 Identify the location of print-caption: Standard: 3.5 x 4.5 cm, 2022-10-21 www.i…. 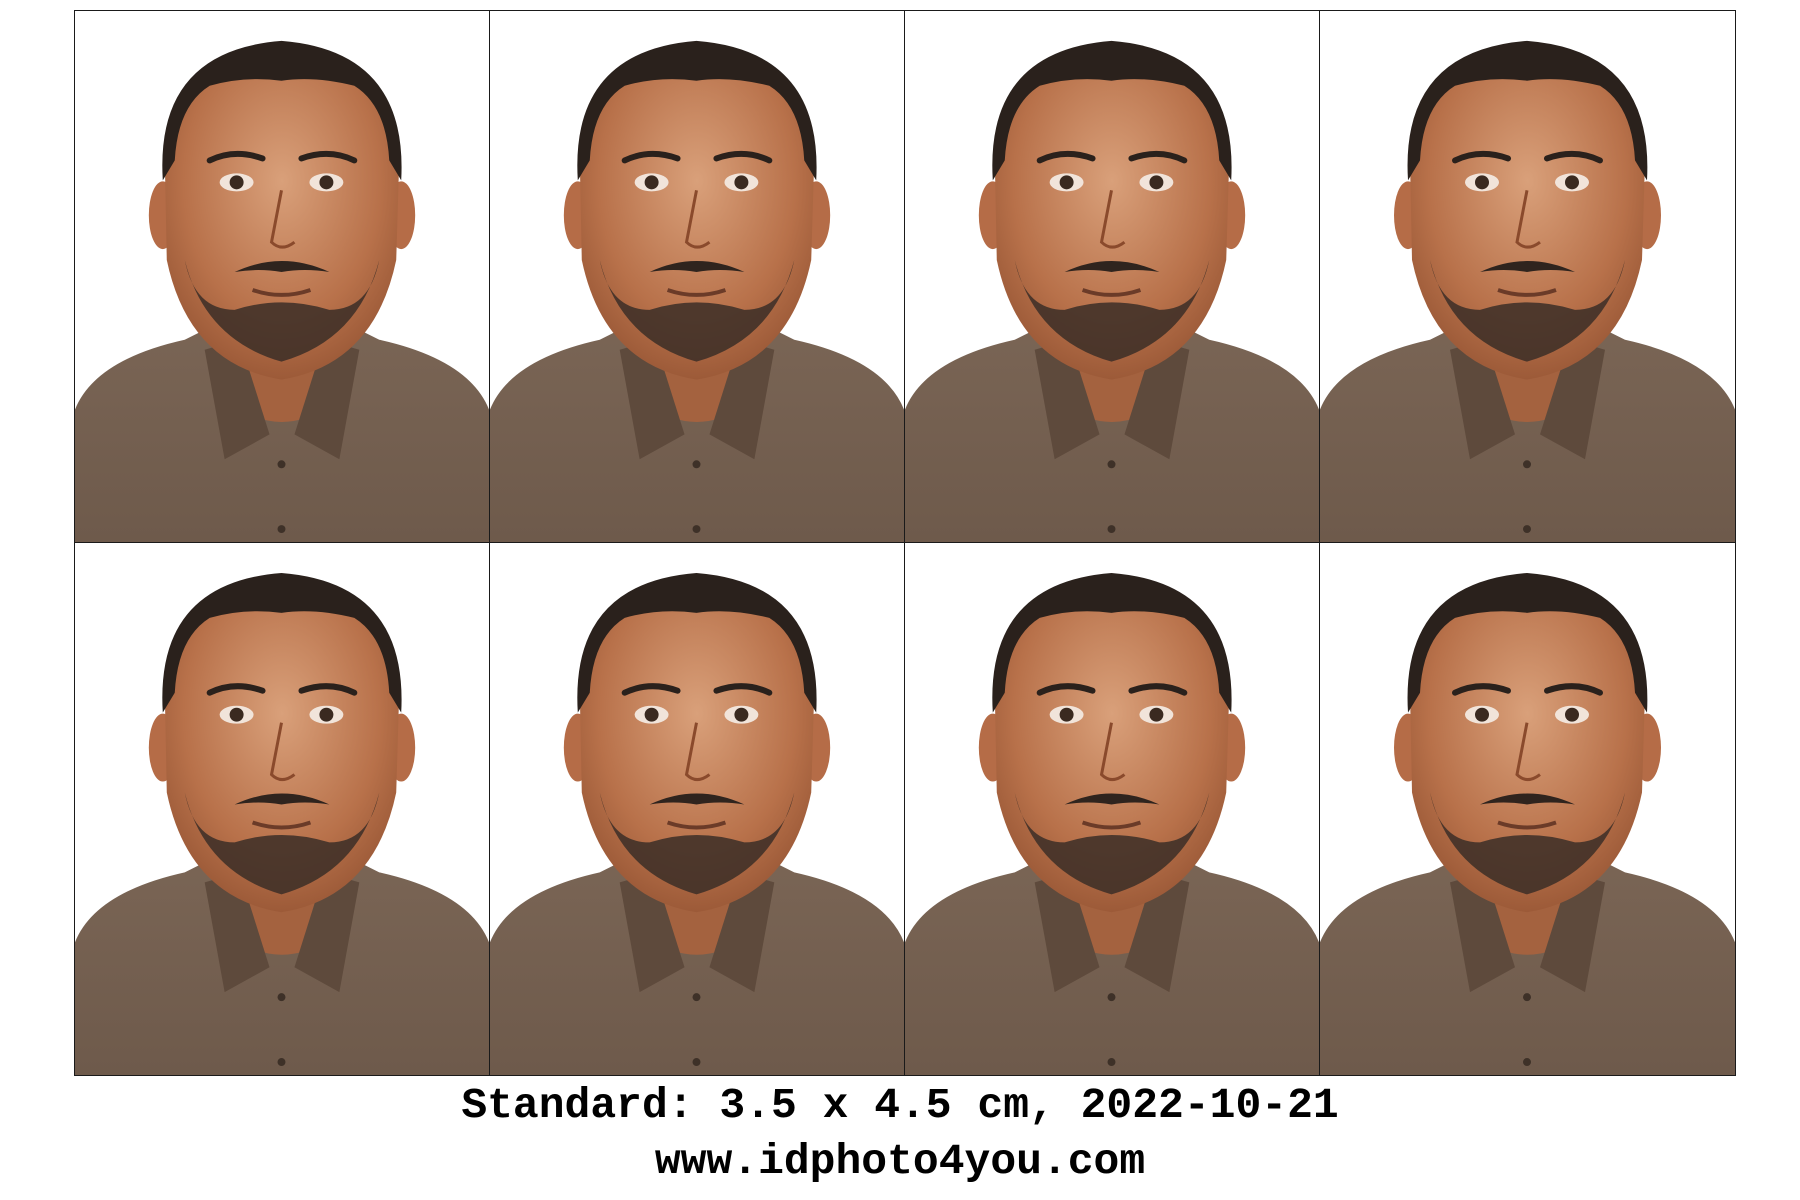
(900, 1134).